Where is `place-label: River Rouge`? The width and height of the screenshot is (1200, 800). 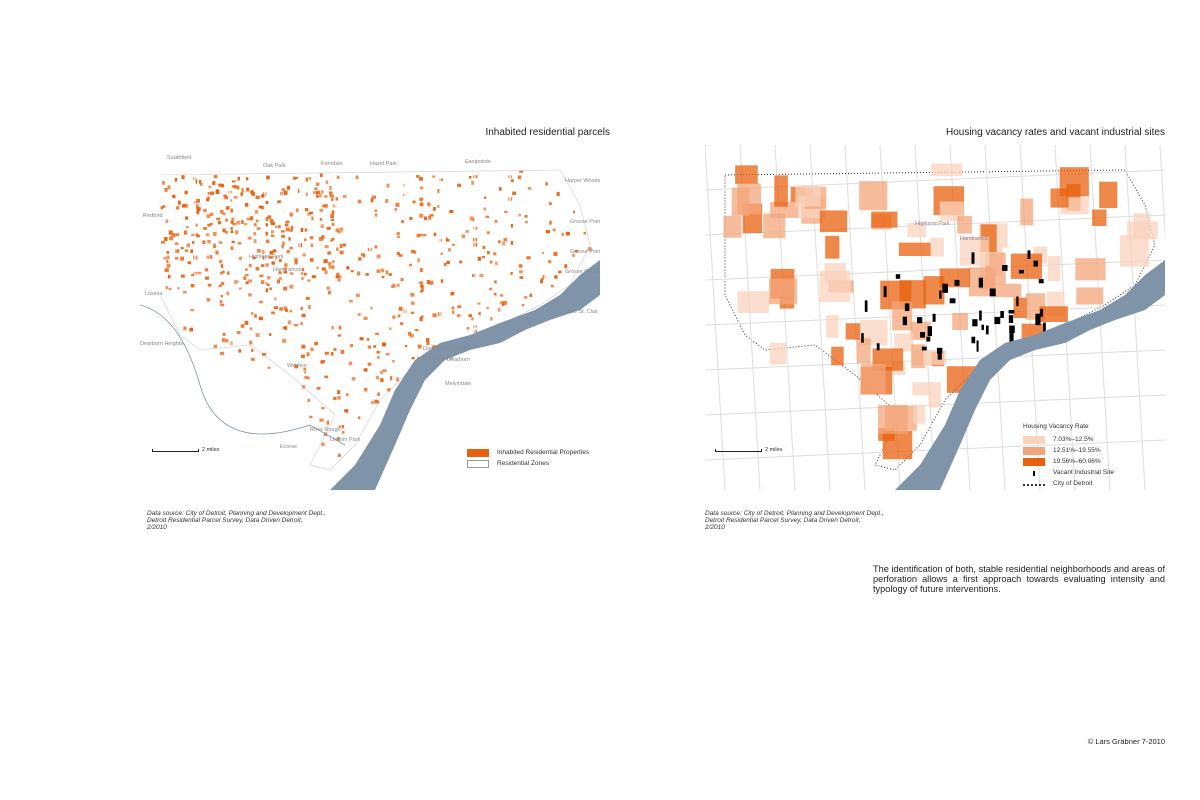 place-label: River Rouge is located at coordinates (325, 430).